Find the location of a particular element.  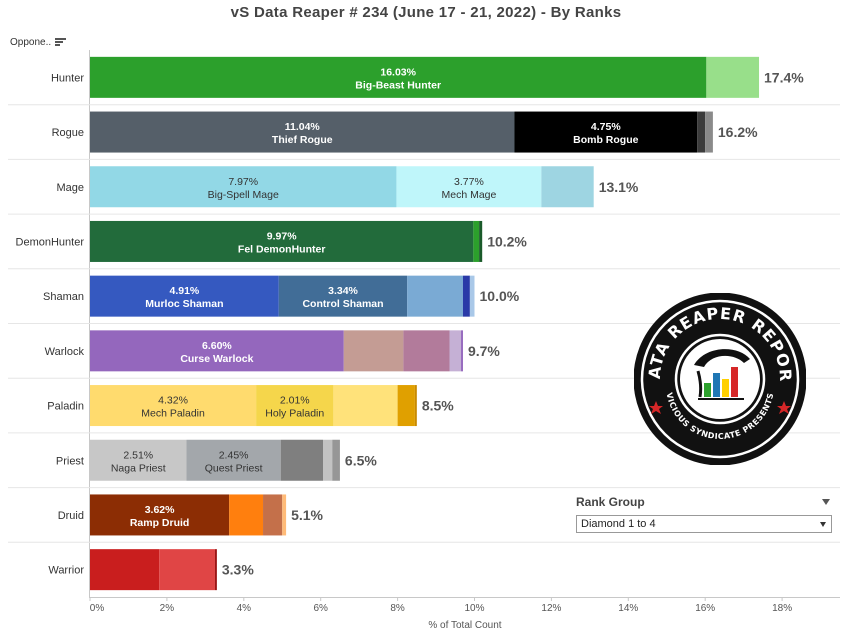

total-label: 10.0% is located at coordinates (500, 296).